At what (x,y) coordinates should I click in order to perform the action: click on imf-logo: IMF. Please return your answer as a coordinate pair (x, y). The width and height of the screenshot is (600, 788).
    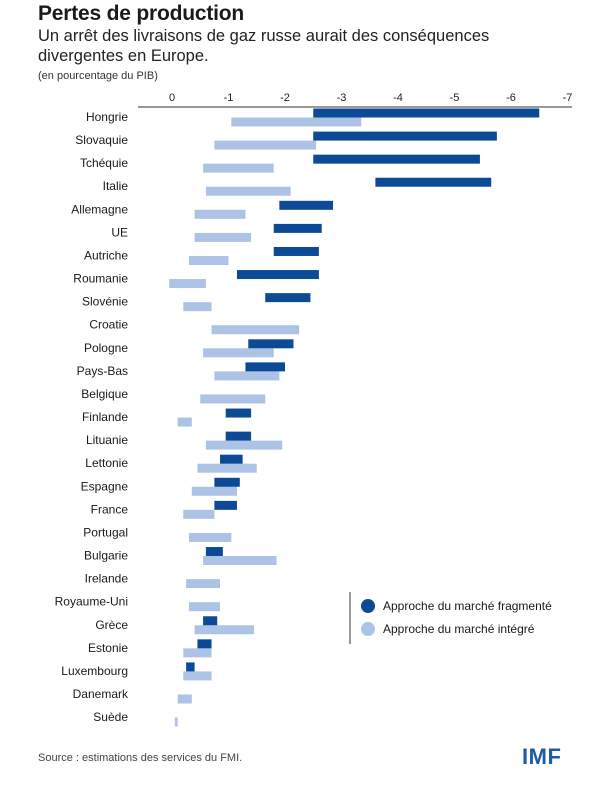
    Looking at the image, I should click on (542, 756).